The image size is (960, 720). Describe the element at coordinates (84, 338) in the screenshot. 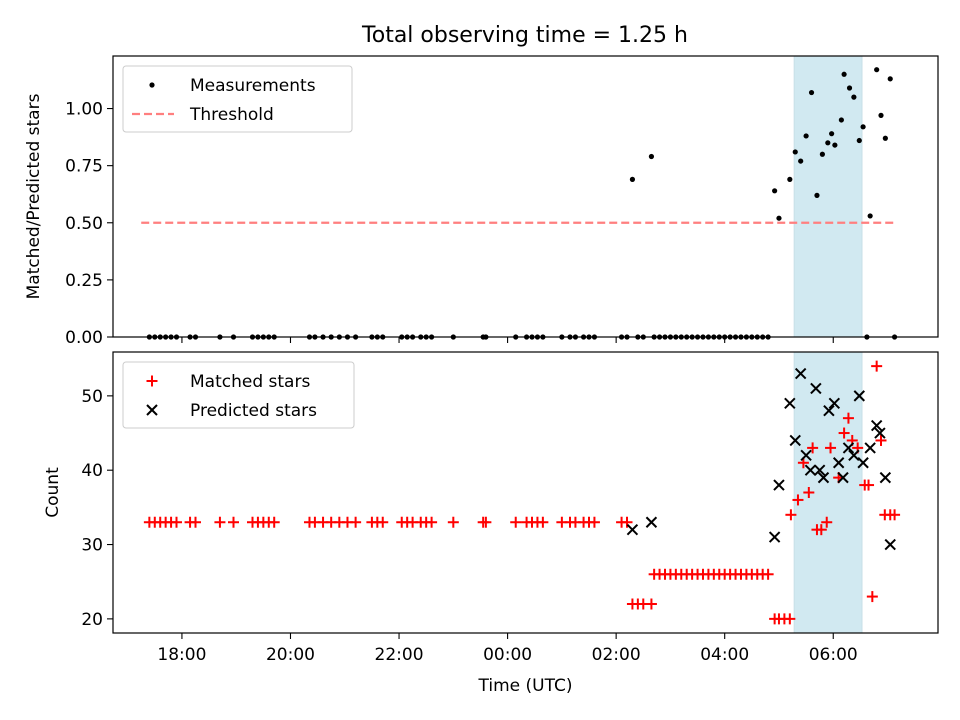

I see `y-tick-label: 0.00` at that location.